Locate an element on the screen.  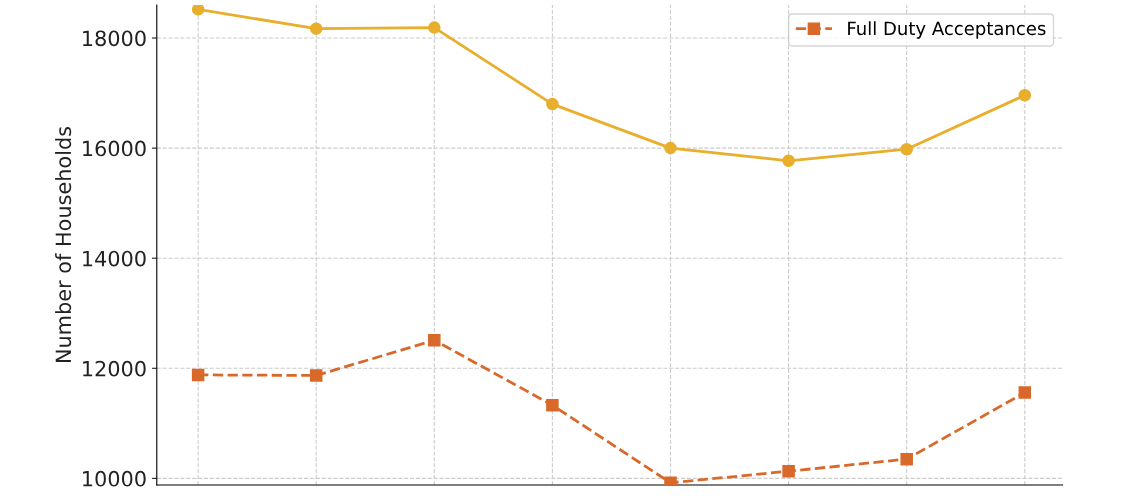
legend-label: Full Duty Acceptances is located at coordinates (947, 30).